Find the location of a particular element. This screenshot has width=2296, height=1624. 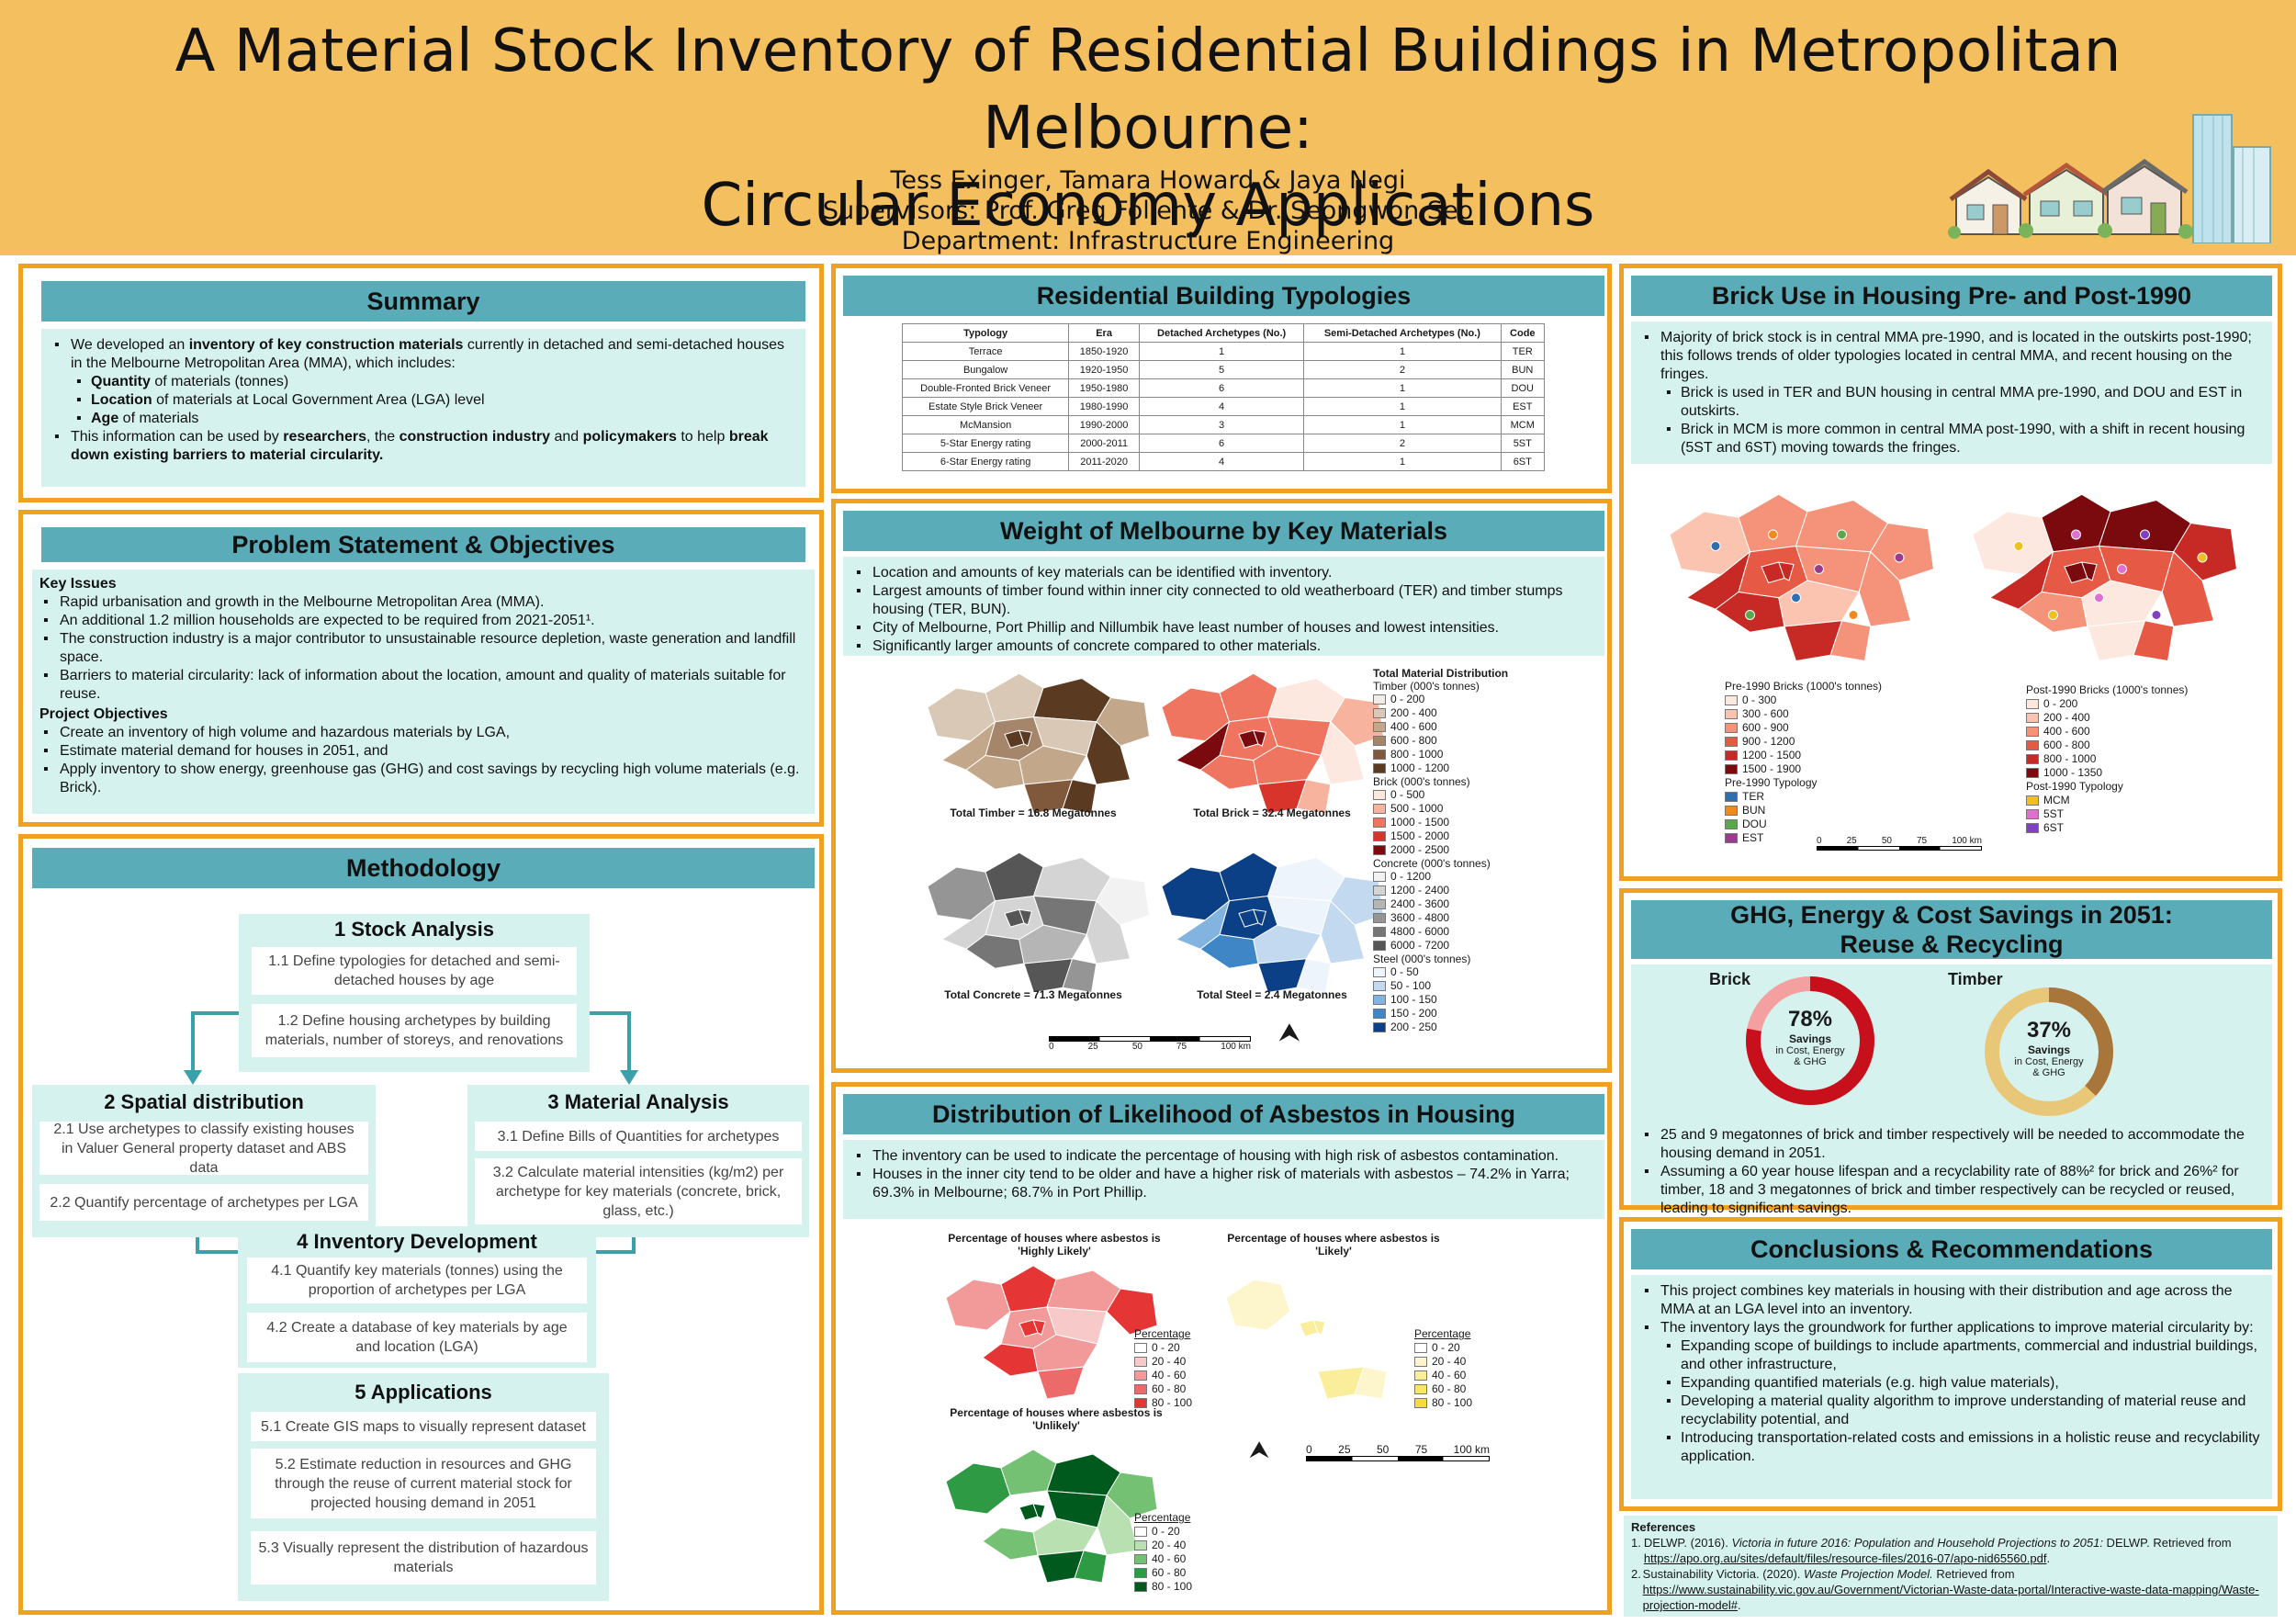

table-row: Terrace 1850-1920 1 1 TER is located at coordinates (1223, 351).